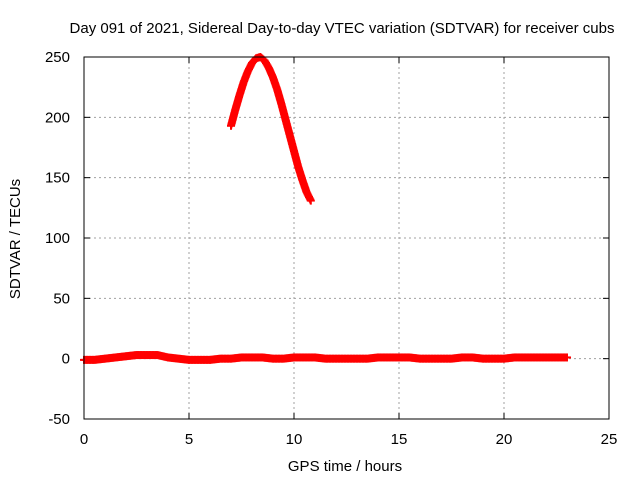 Image resolution: width=640 pixels, height=480 pixels. I want to click on y-axis-label: SDTVAR / TECUs, so click(15, 239).